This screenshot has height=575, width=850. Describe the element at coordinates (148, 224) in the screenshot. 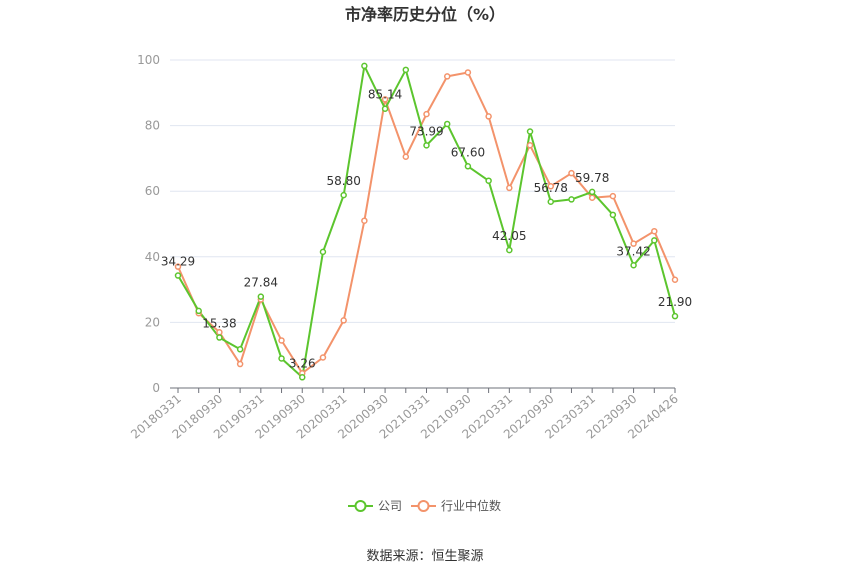

I see `y-axis: 0 20 40 60 80 100` at that location.